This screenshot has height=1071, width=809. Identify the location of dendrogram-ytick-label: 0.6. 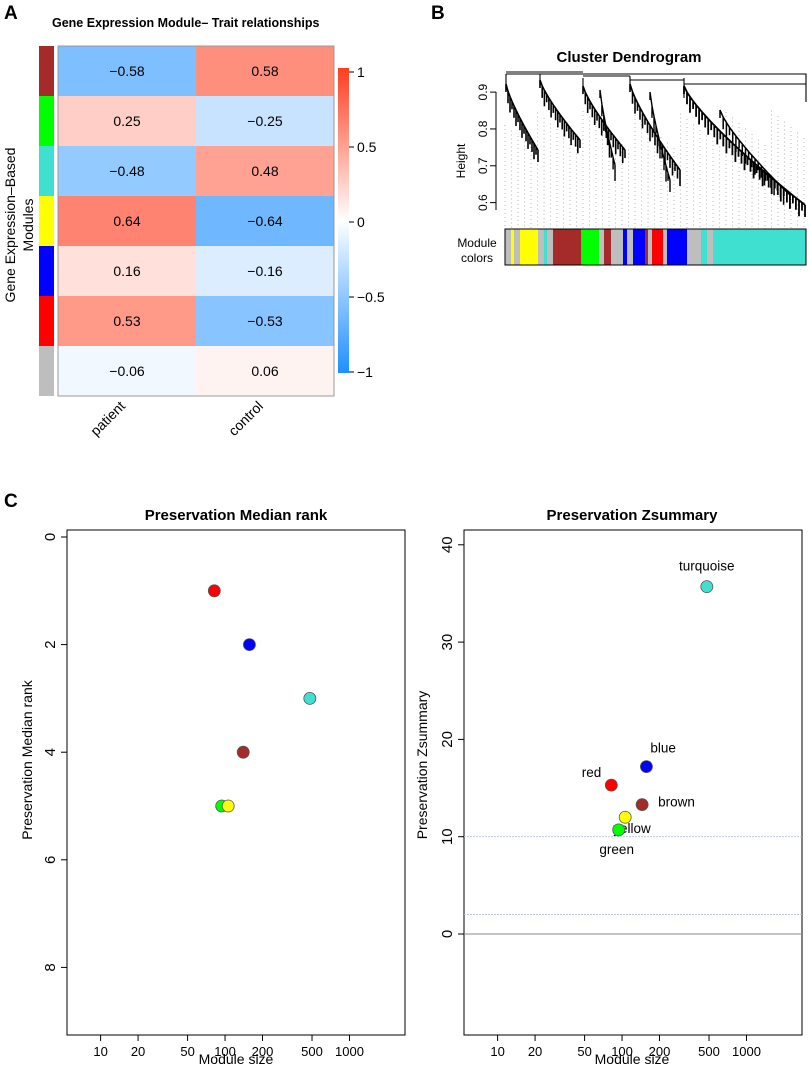
(483, 202).